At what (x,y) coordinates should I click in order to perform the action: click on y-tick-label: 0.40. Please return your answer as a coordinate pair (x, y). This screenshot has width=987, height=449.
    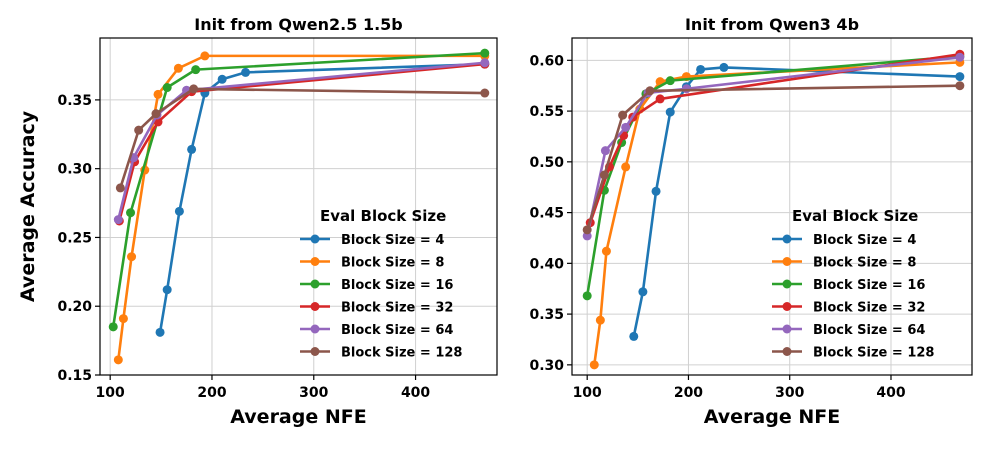
    Looking at the image, I should click on (546, 264).